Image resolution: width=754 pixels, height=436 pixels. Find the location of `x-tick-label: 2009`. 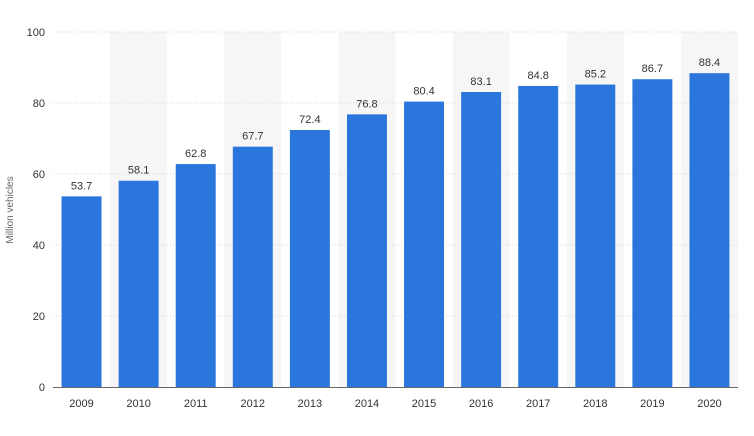

x-tick-label: 2009 is located at coordinates (81, 404).